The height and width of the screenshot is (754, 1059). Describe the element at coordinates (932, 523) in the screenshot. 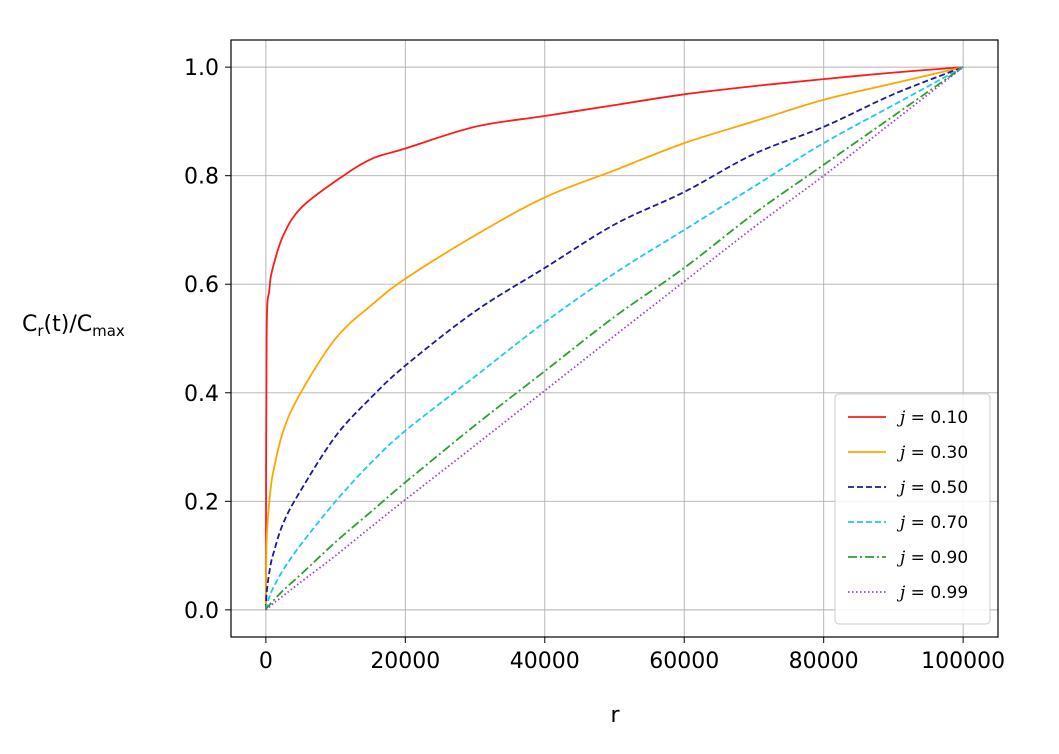

I see `legend-label: j = 0.70` at that location.